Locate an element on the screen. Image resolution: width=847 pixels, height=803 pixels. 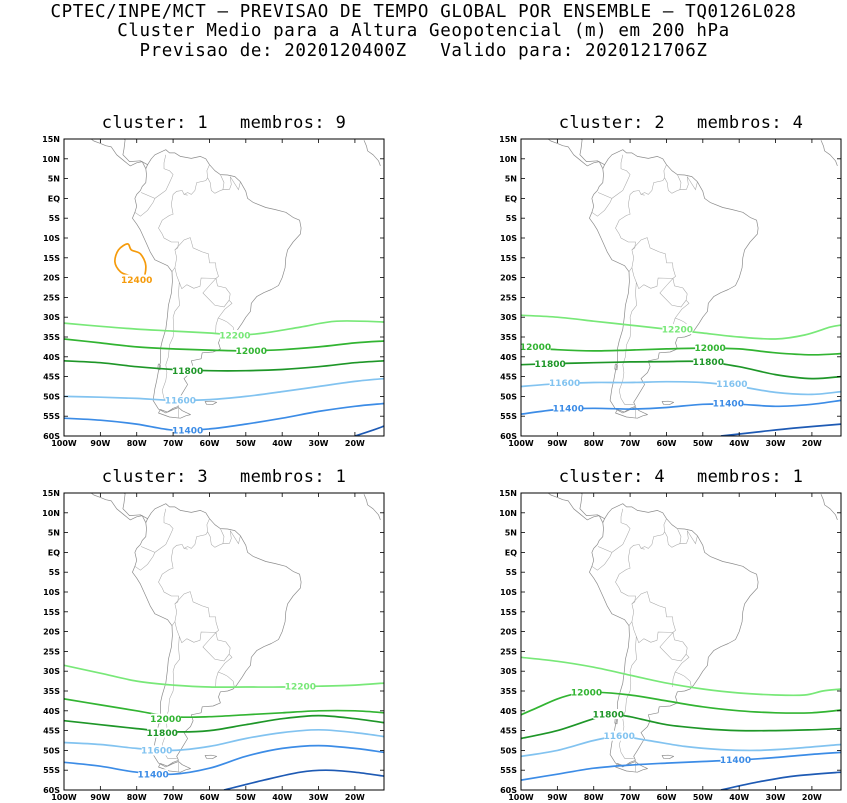
panel-2-title: cluster: 2 membros: 4 is located at coordinates (681, 123).